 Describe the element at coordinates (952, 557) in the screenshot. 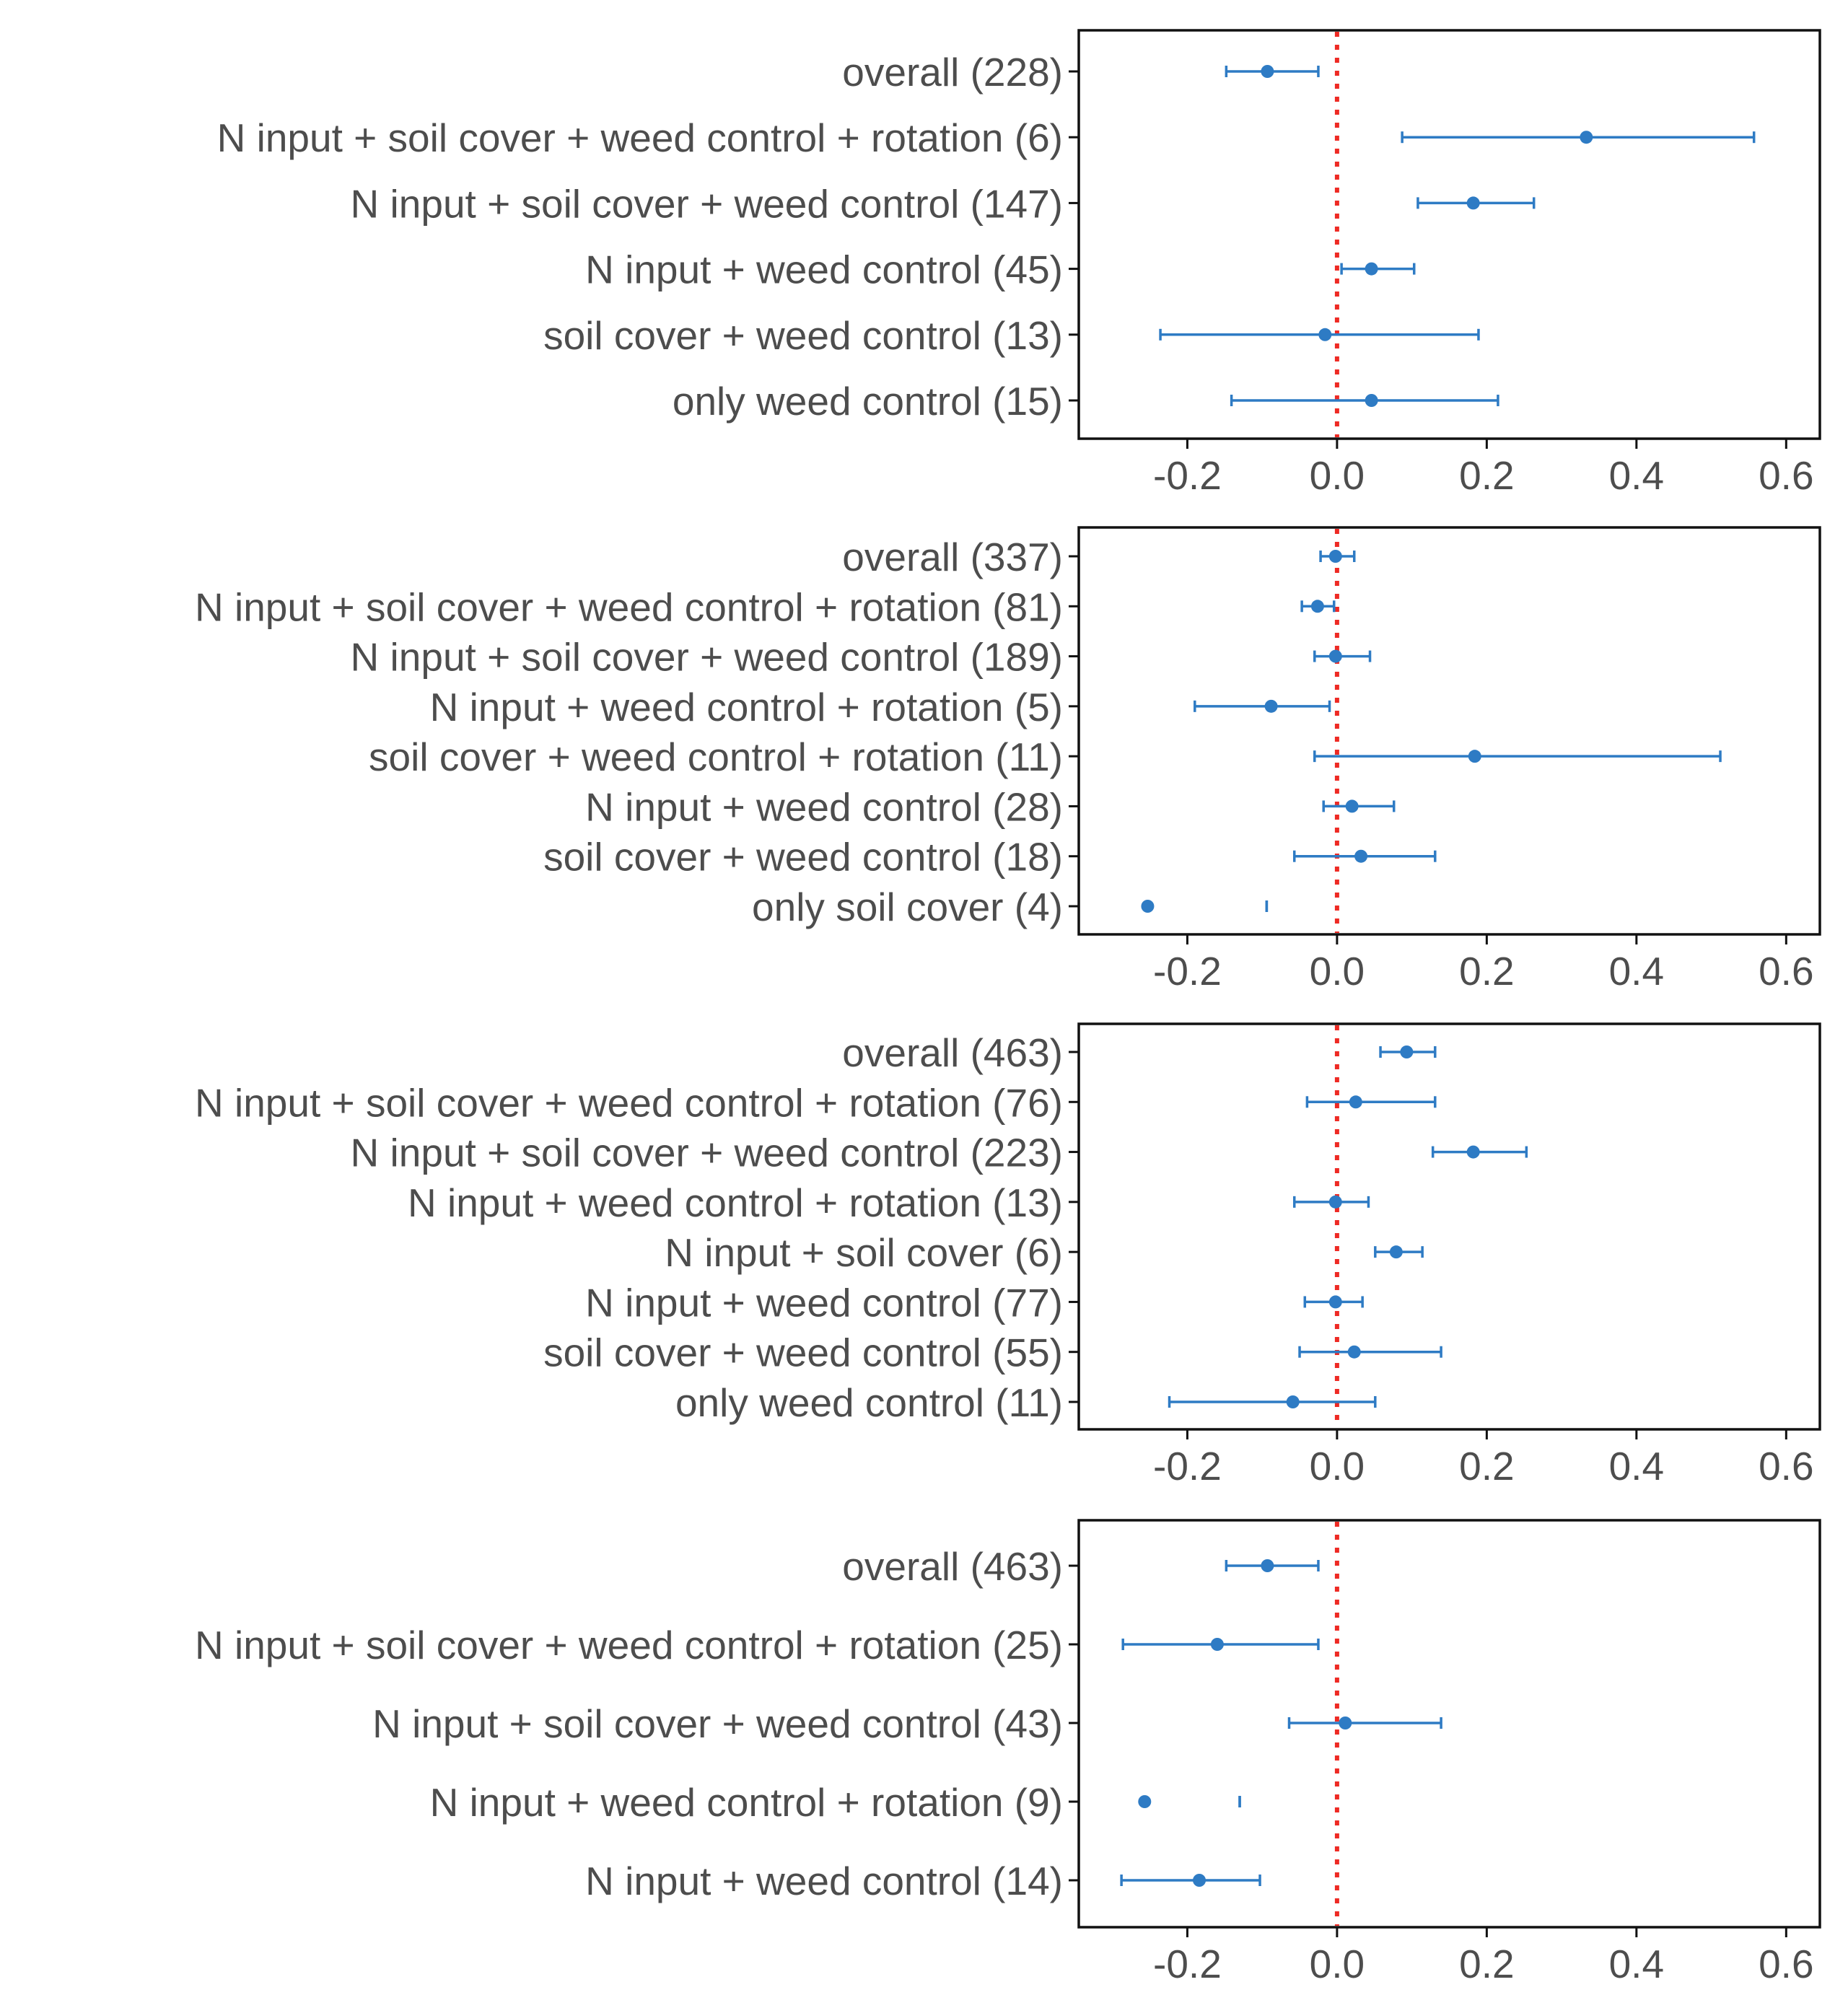

I see `row-label: overall (337)` at that location.